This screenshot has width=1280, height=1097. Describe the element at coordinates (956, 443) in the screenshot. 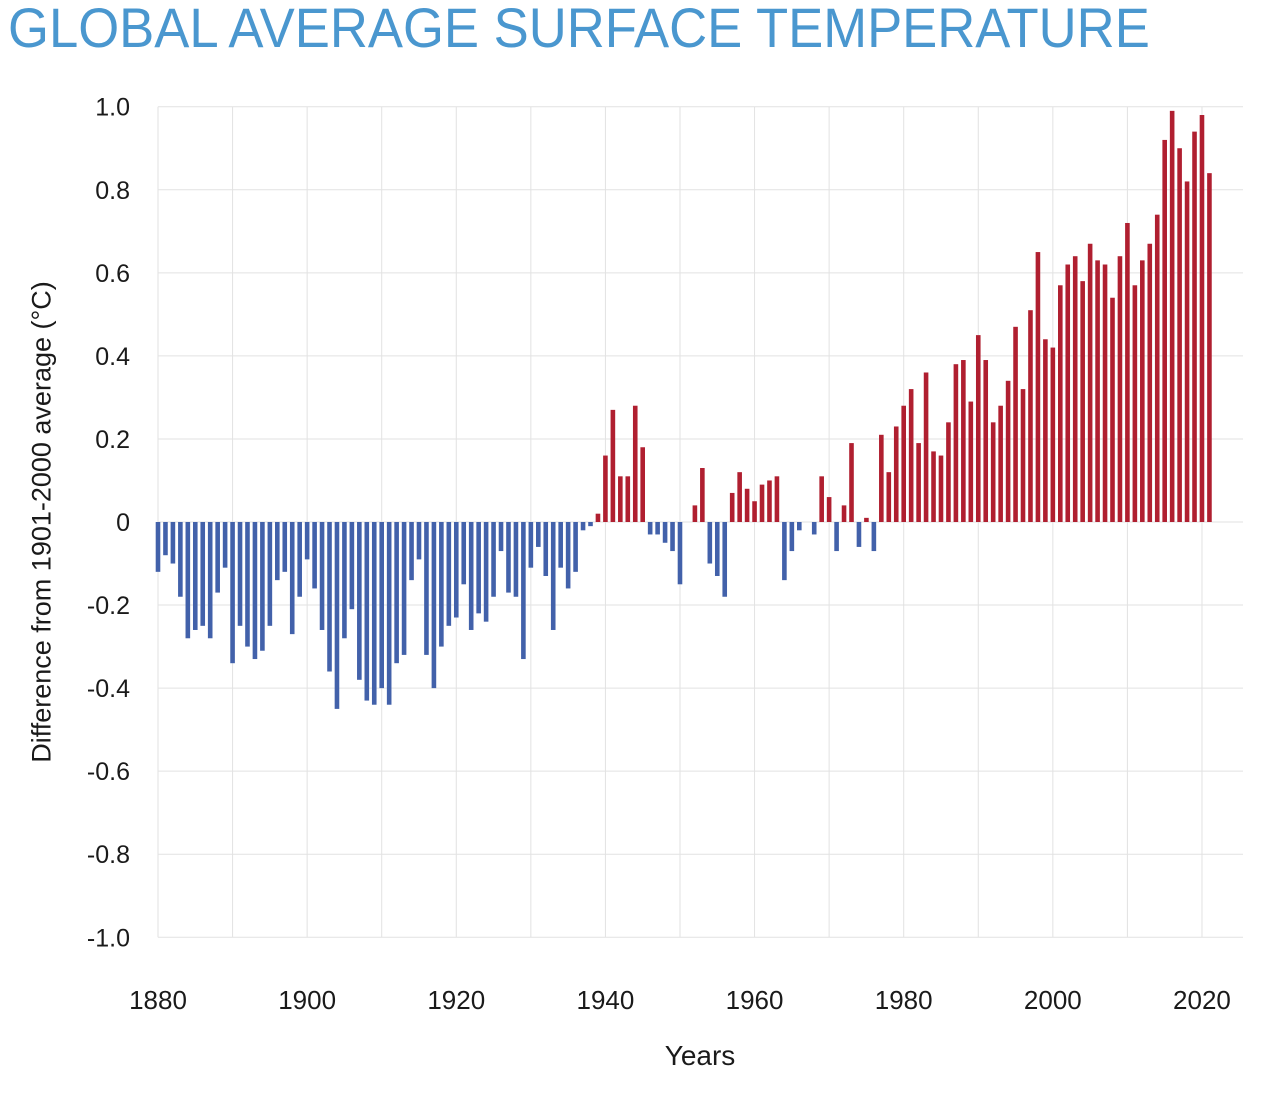

I see `bar-1987` at that location.